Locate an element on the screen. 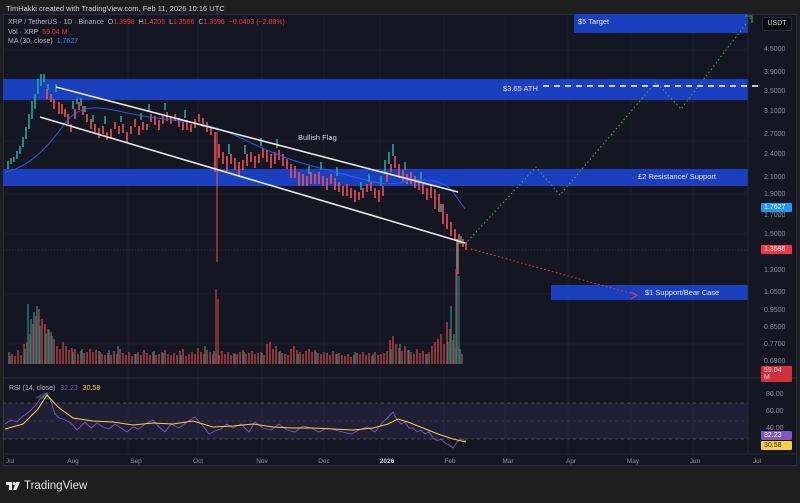 The image size is (800, 503). open-value: 1.3998 is located at coordinates (124, 22).